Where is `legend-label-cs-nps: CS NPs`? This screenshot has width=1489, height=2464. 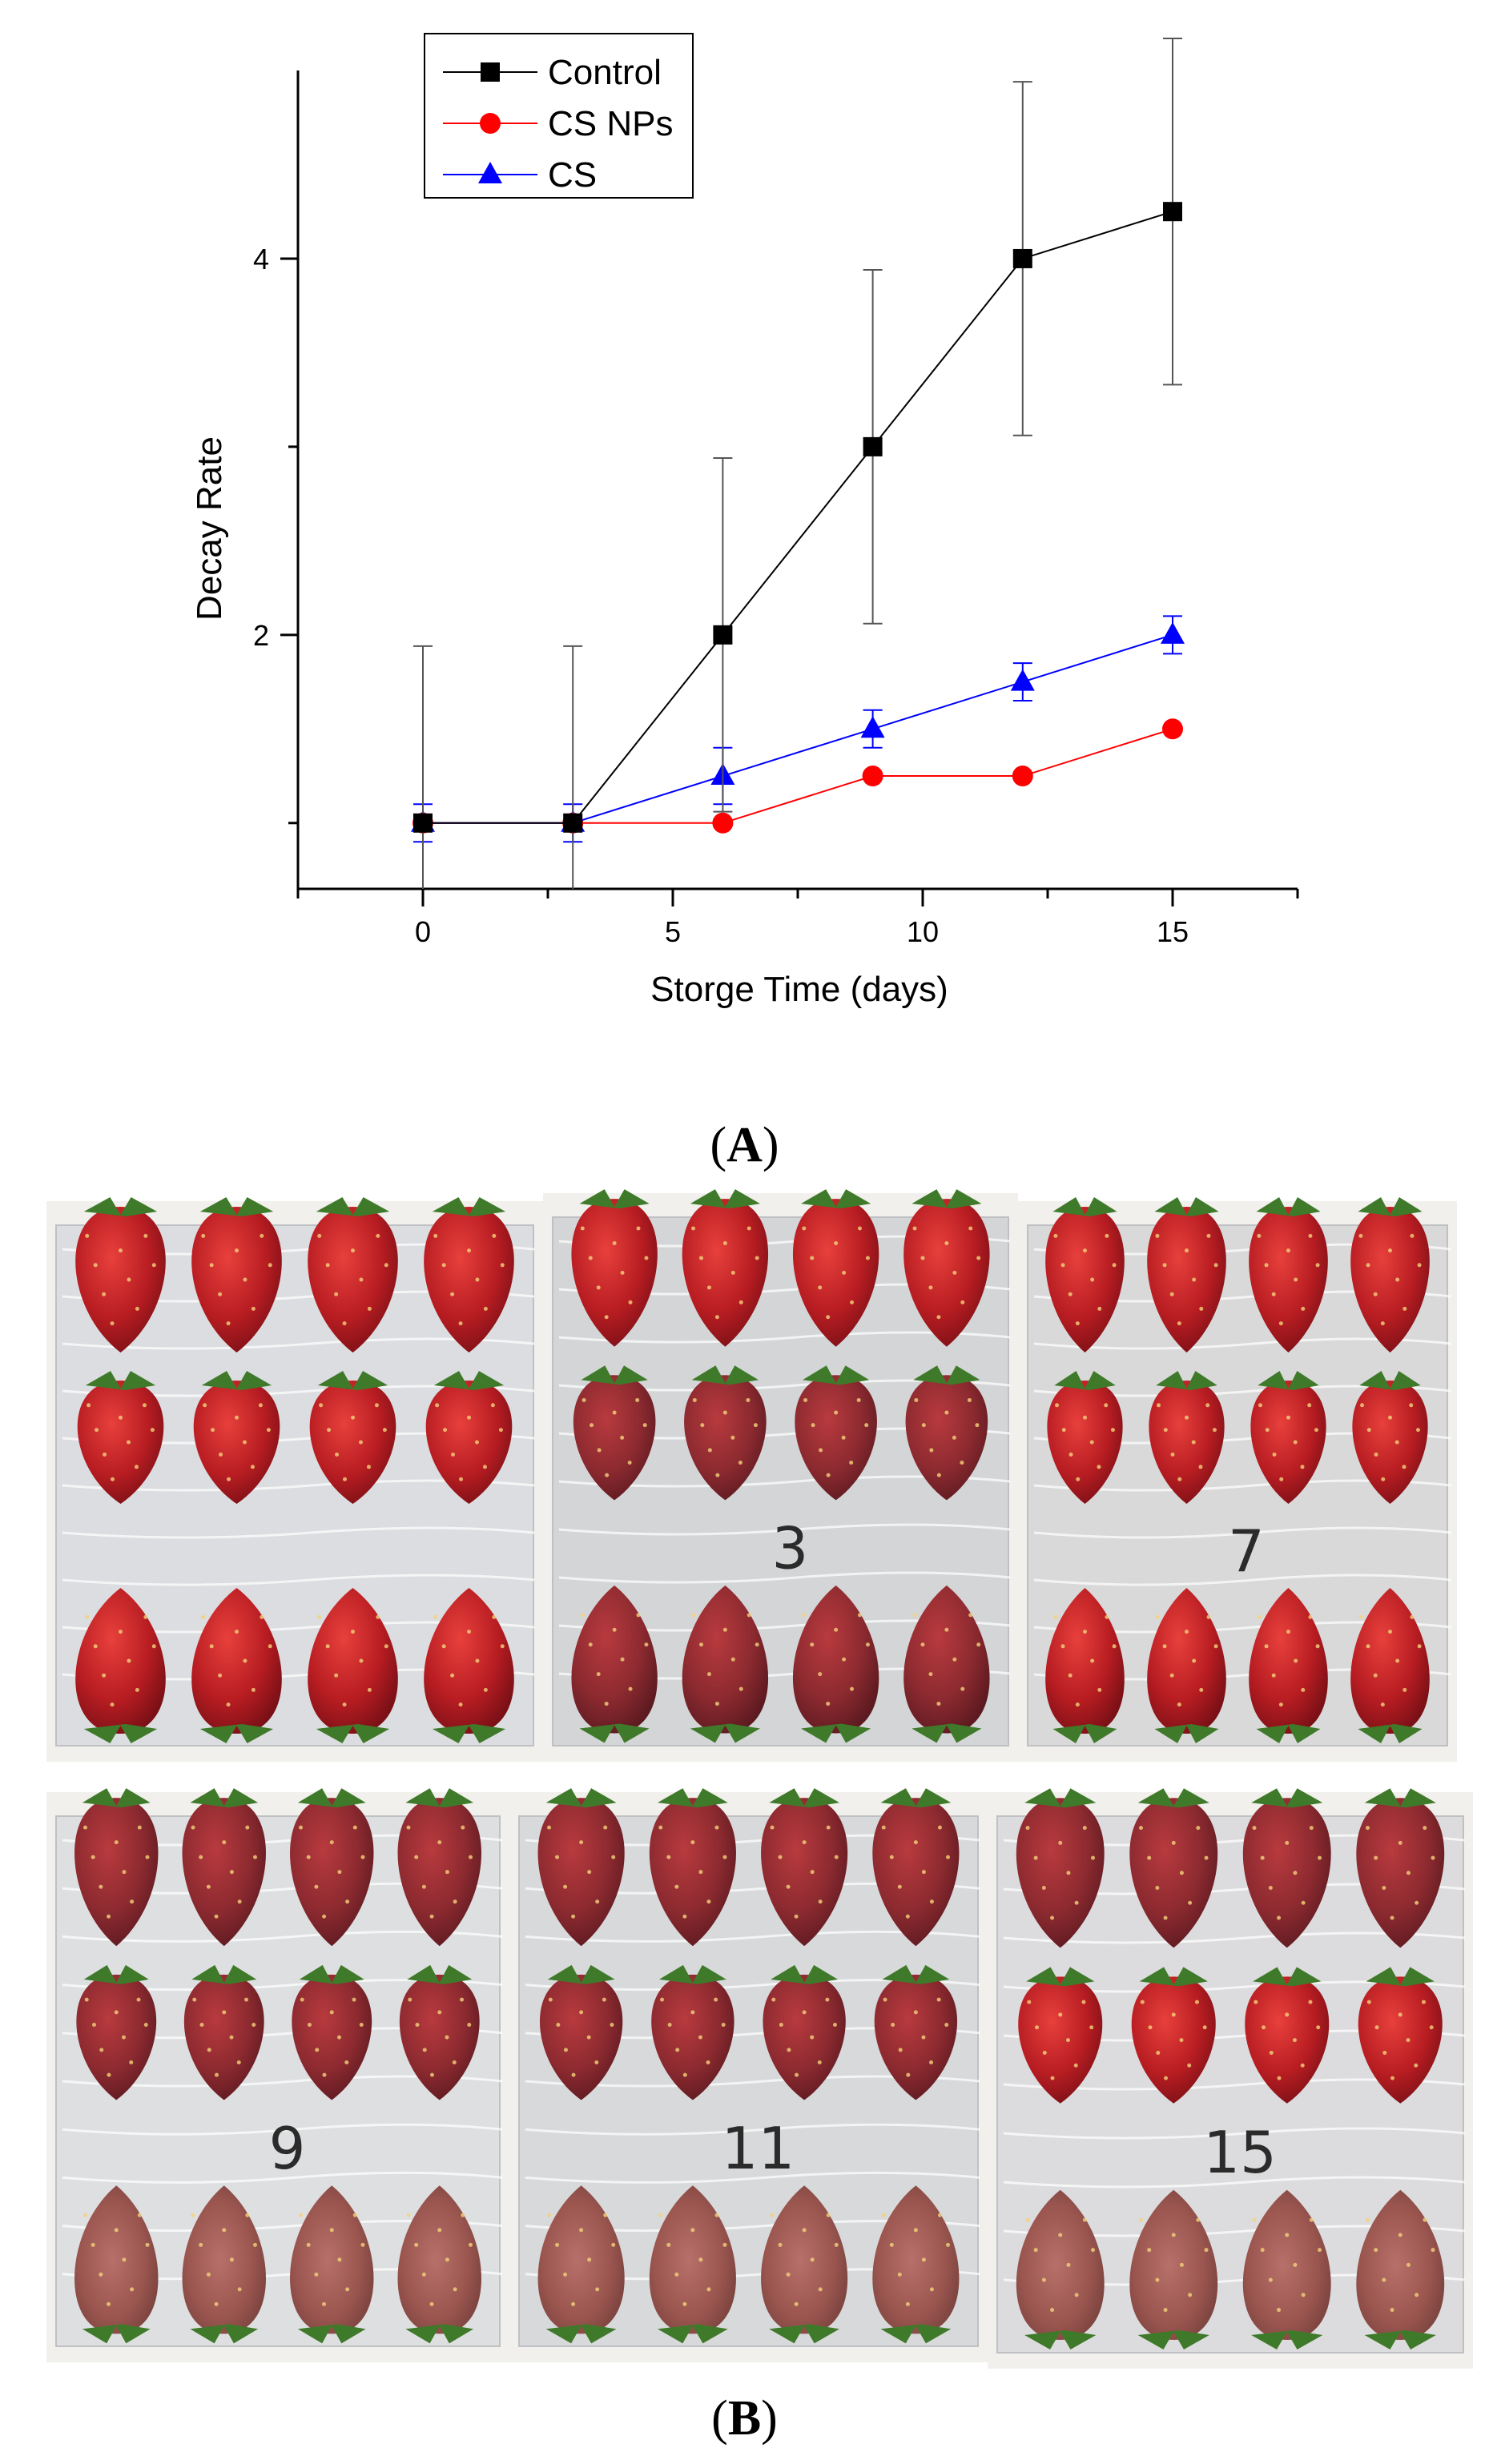 legend-label-cs-nps: CS NPs is located at coordinates (610, 123).